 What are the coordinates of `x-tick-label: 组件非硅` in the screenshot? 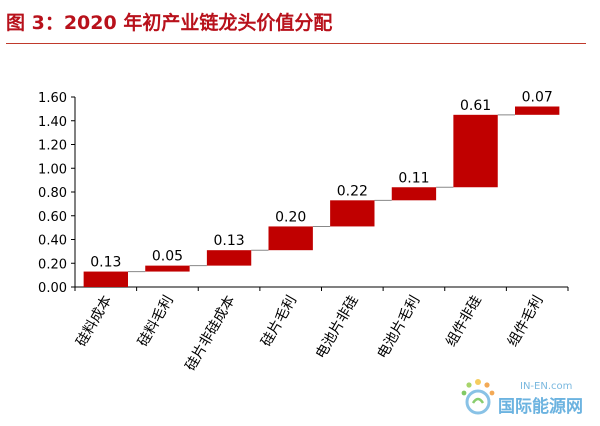 It's located at (464, 321).